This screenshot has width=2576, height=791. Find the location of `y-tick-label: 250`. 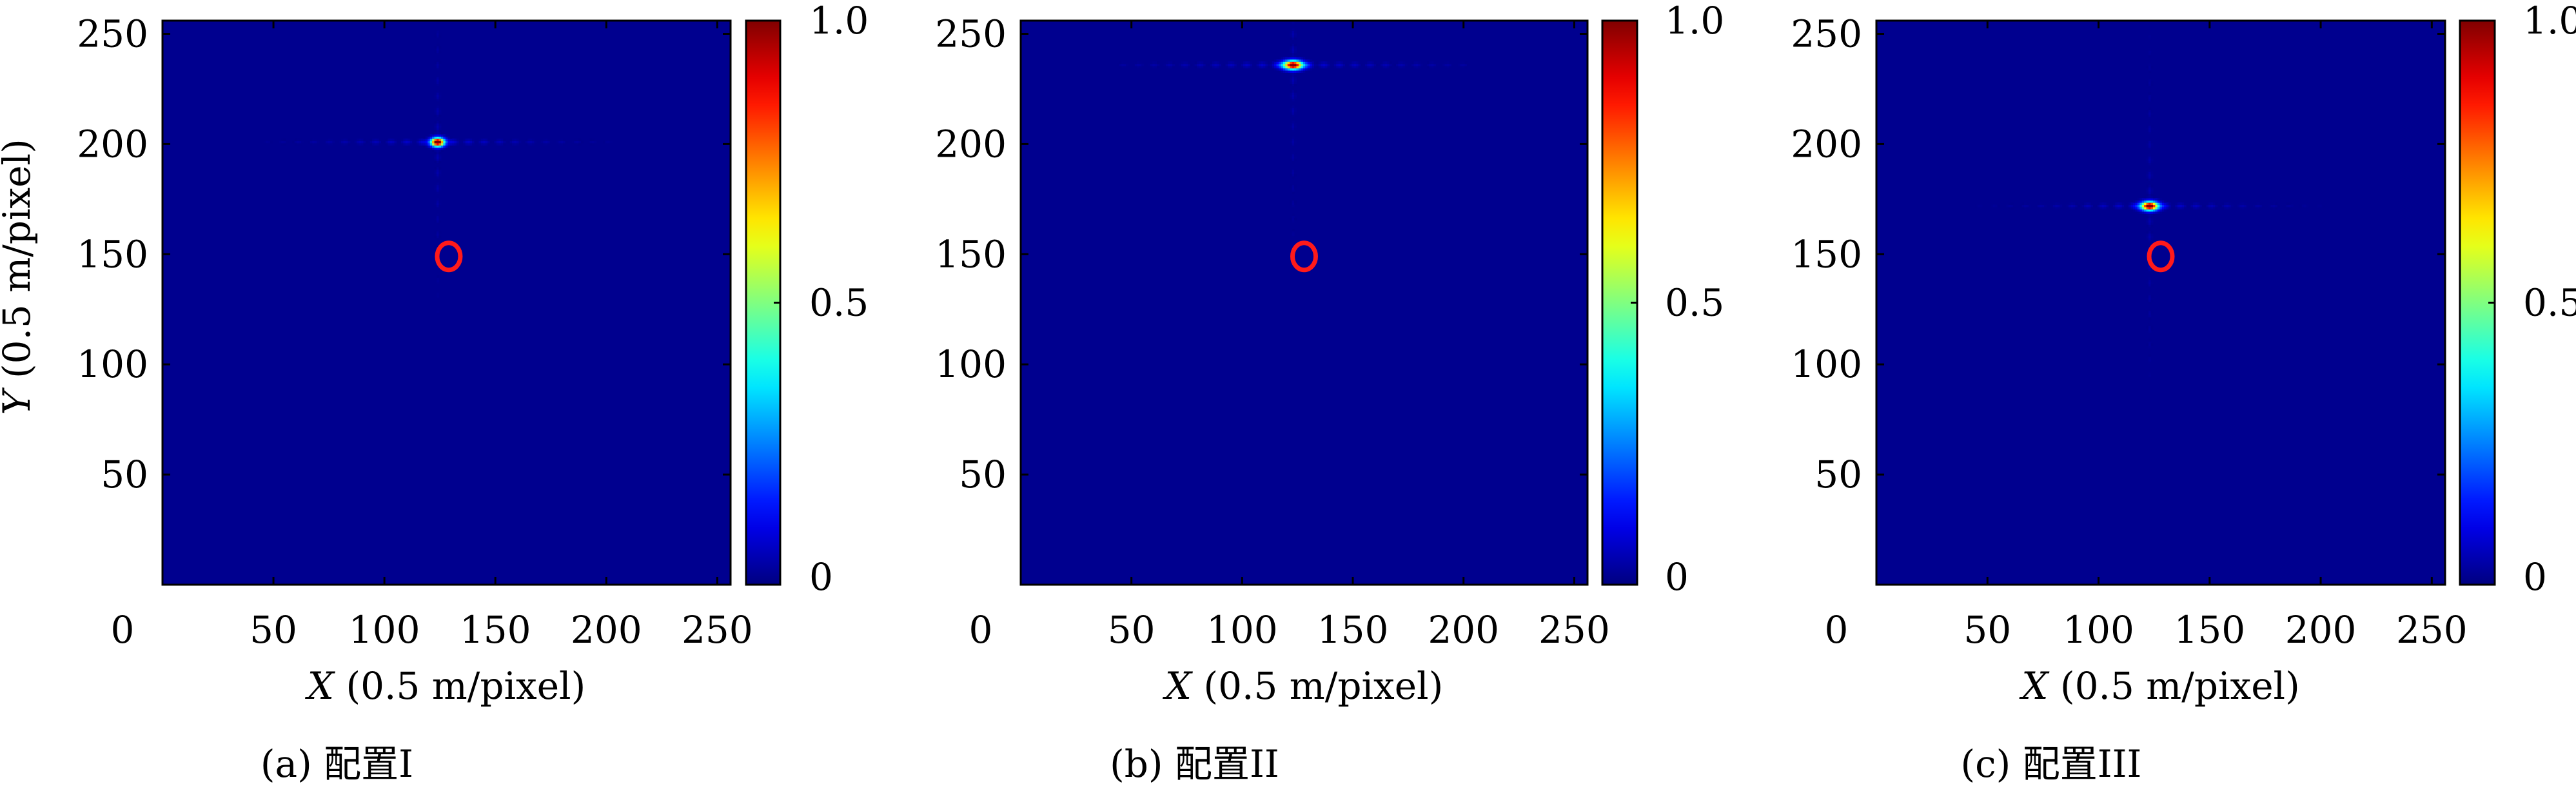

y-tick-label: 250 is located at coordinates (1826, 34).